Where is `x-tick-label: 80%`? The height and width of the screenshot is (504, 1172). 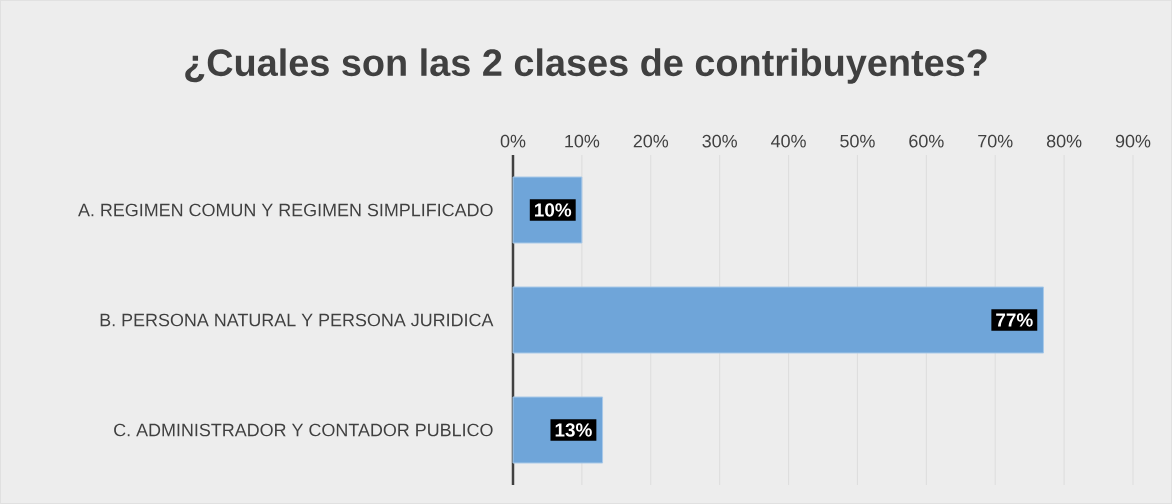 x-tick-label: 80% is located at coordinates (1064, 141).